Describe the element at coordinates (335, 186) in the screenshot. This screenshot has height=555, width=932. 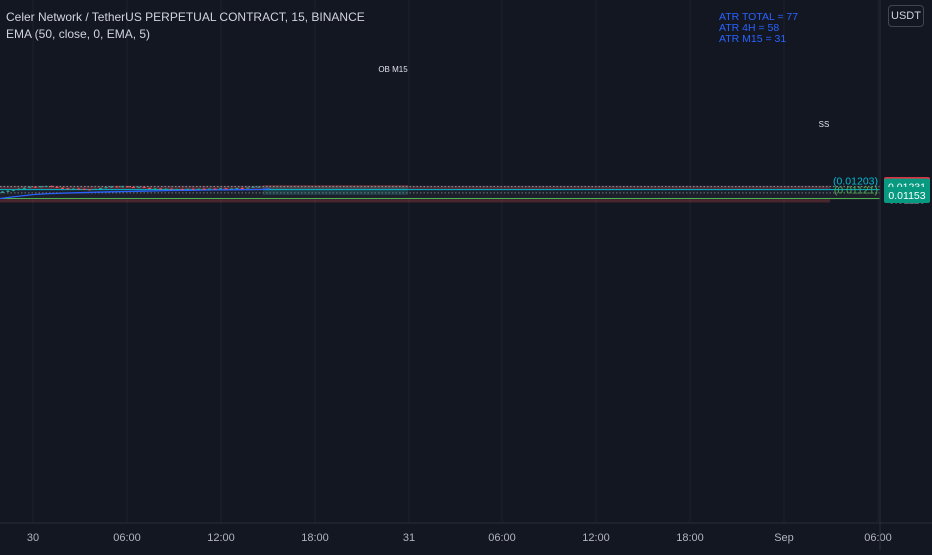
I see `stop-loss-zone` at that location.